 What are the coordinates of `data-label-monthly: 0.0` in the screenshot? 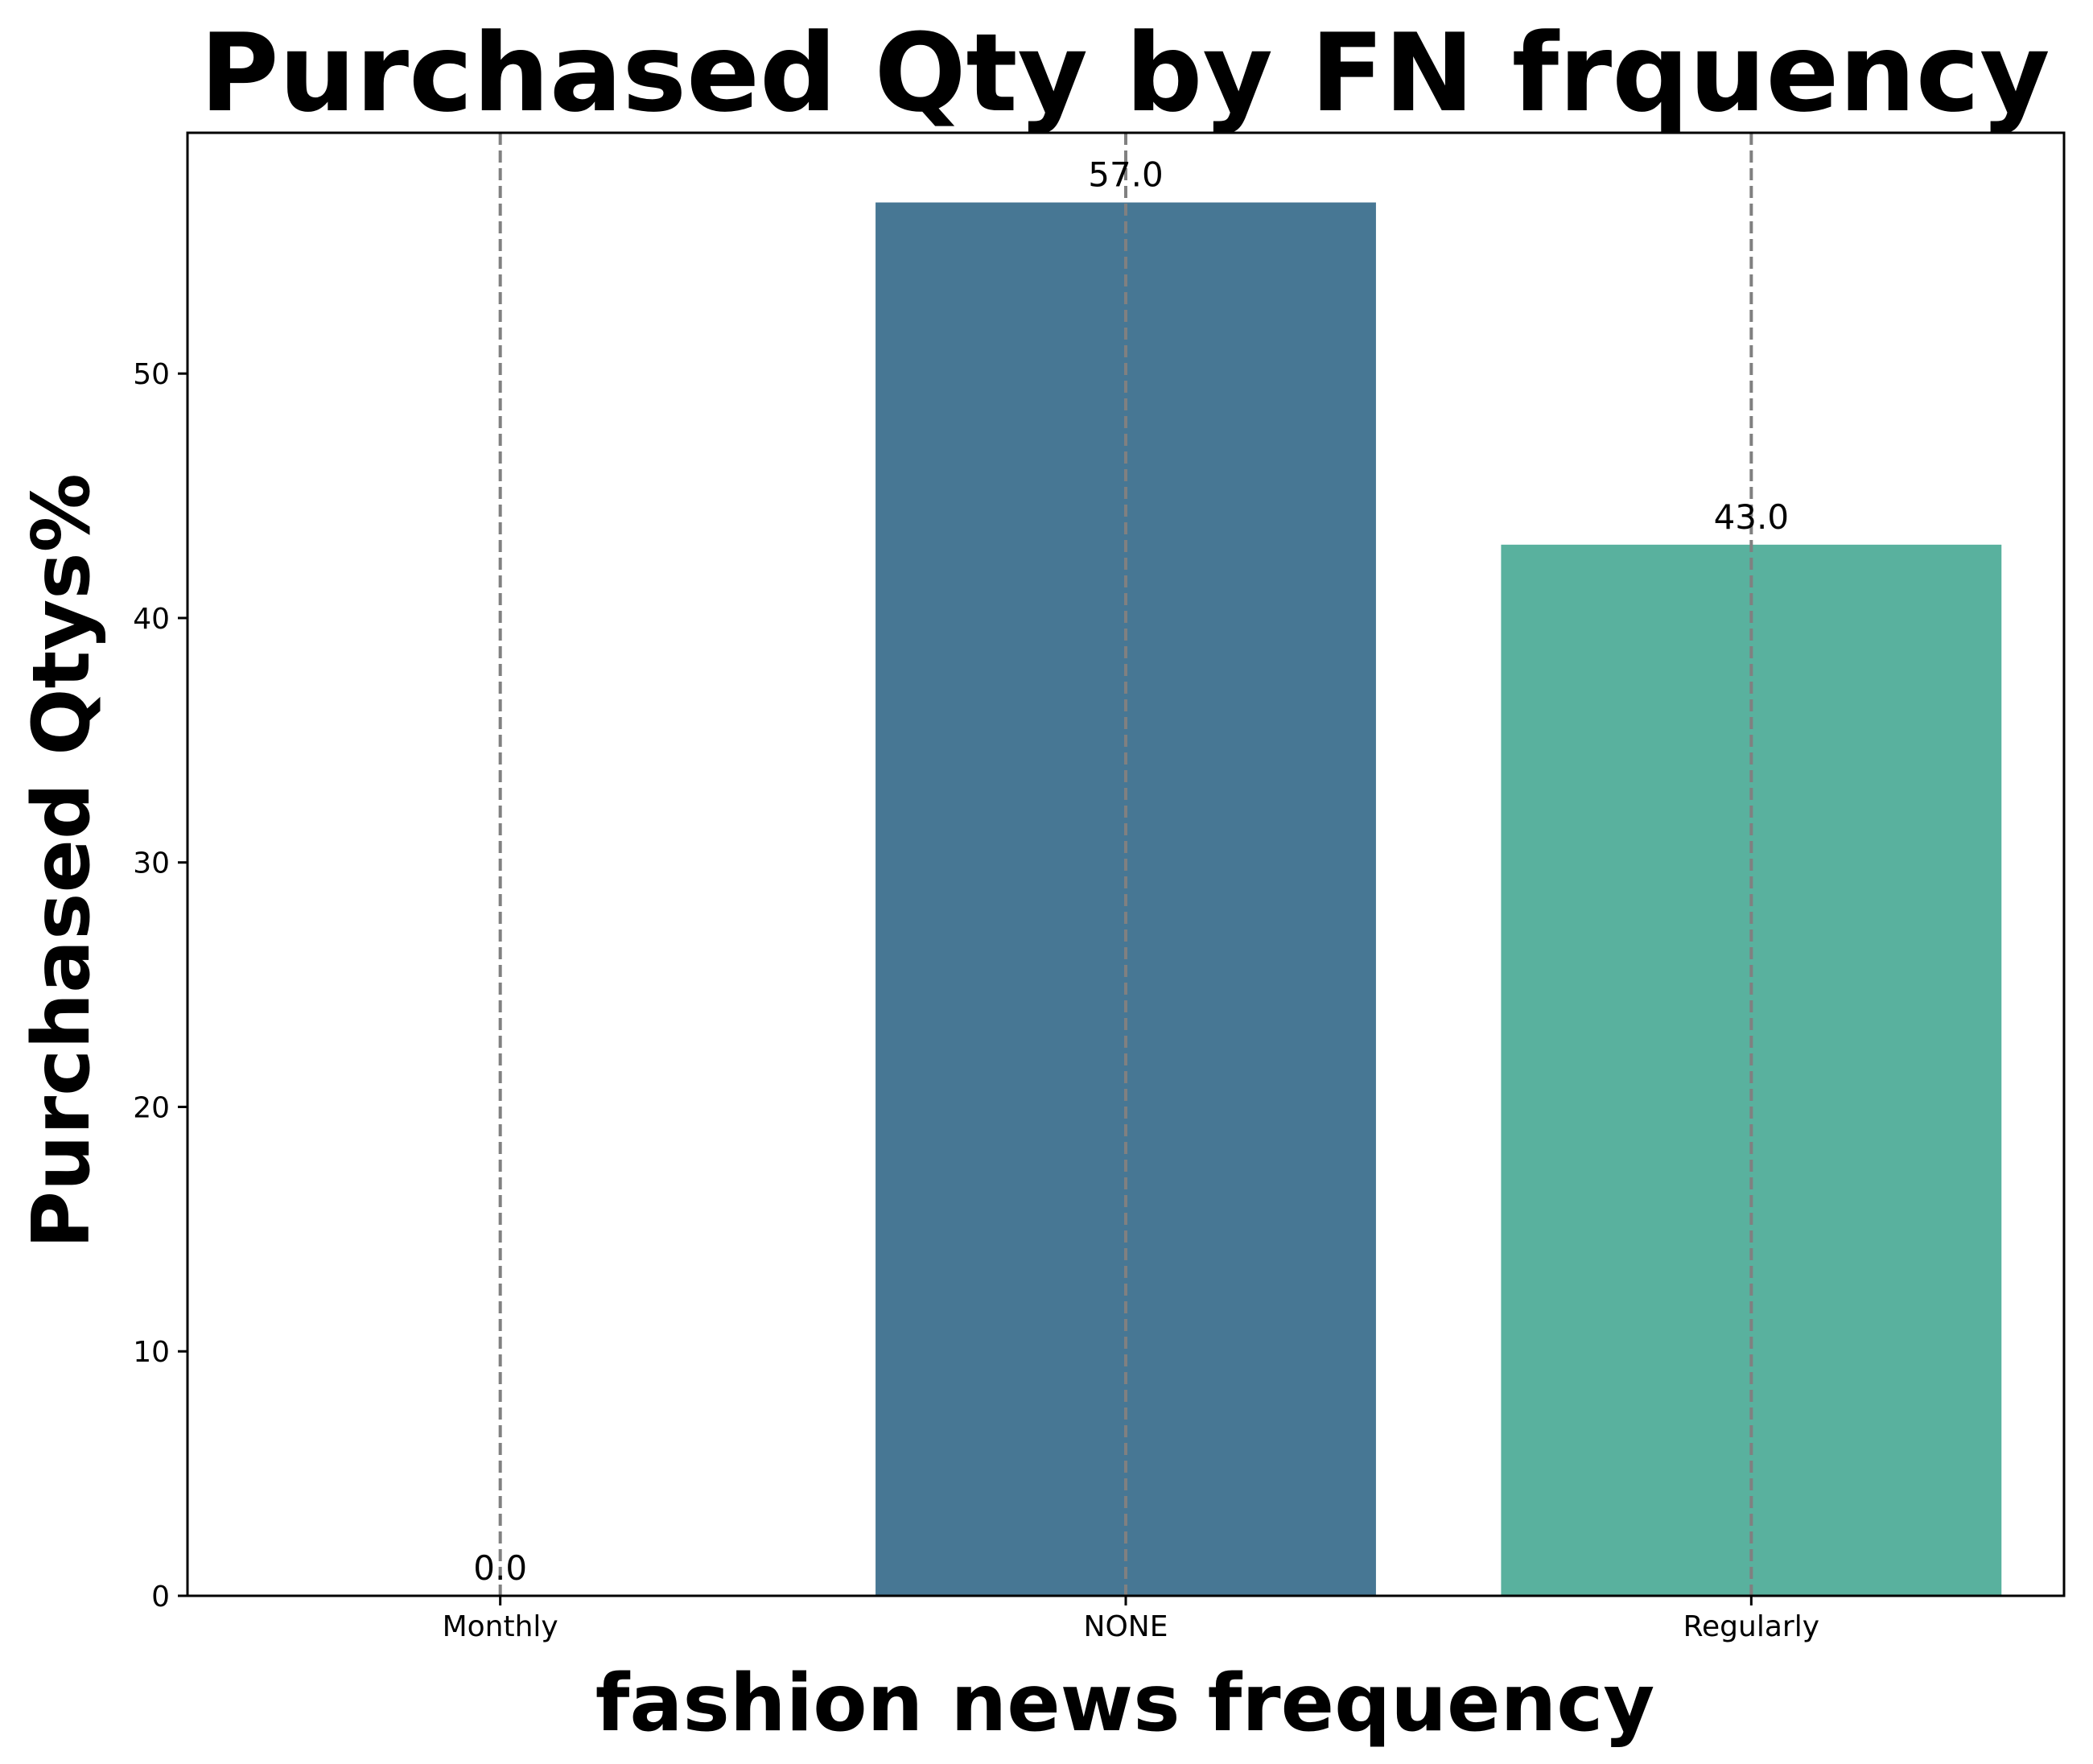 It's located at (500, 1568).